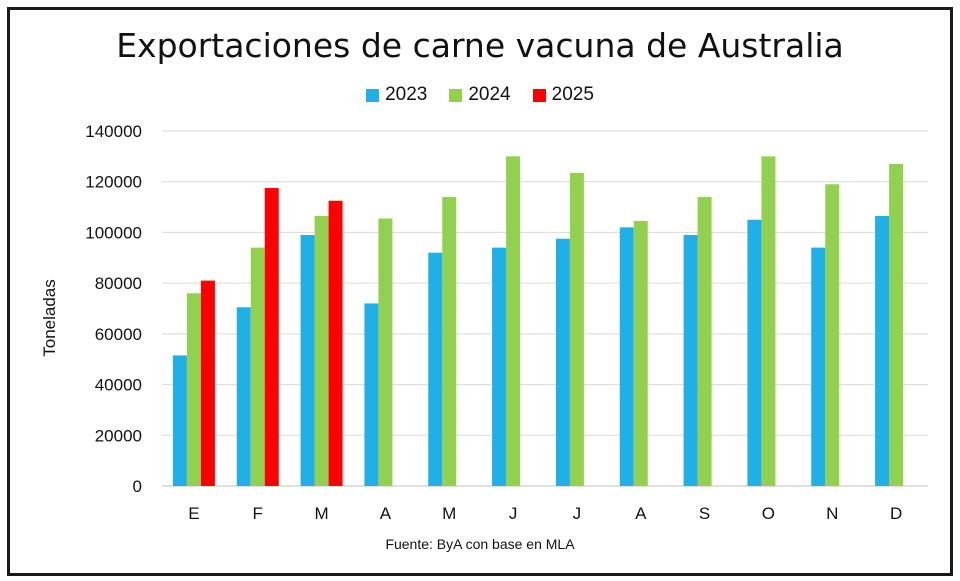  I want to click on source-note: Fuente: ByA con base en MLA, so click(480, 544).